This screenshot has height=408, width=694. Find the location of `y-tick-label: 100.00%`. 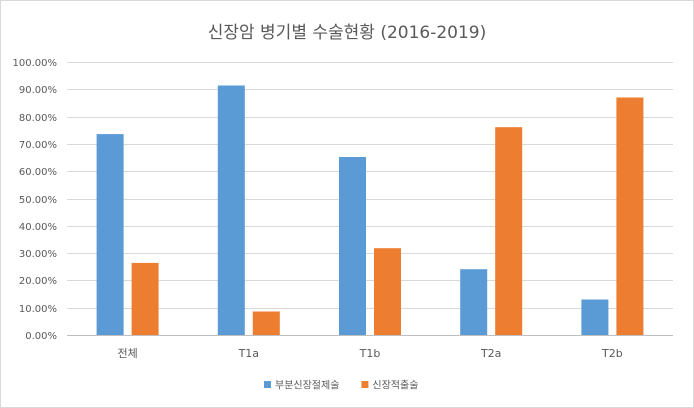

y-tick-label: 100.00% is located at coordinates (35, 63).